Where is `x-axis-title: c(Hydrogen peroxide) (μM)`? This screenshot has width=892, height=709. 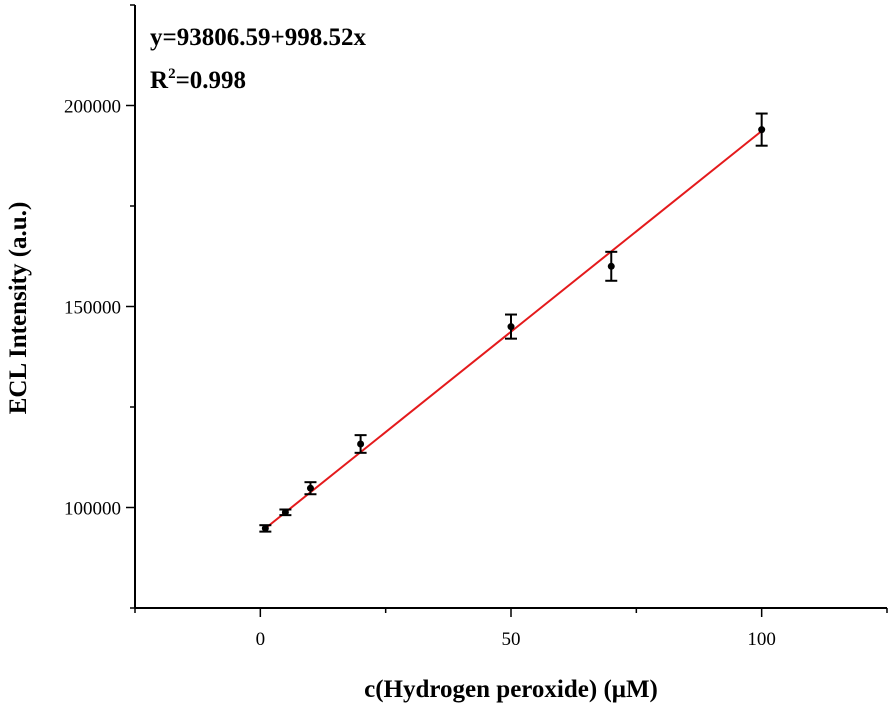
x-axis-title: c(Hydrogen peroxide) (μM) is located at coordinates (511, 689).